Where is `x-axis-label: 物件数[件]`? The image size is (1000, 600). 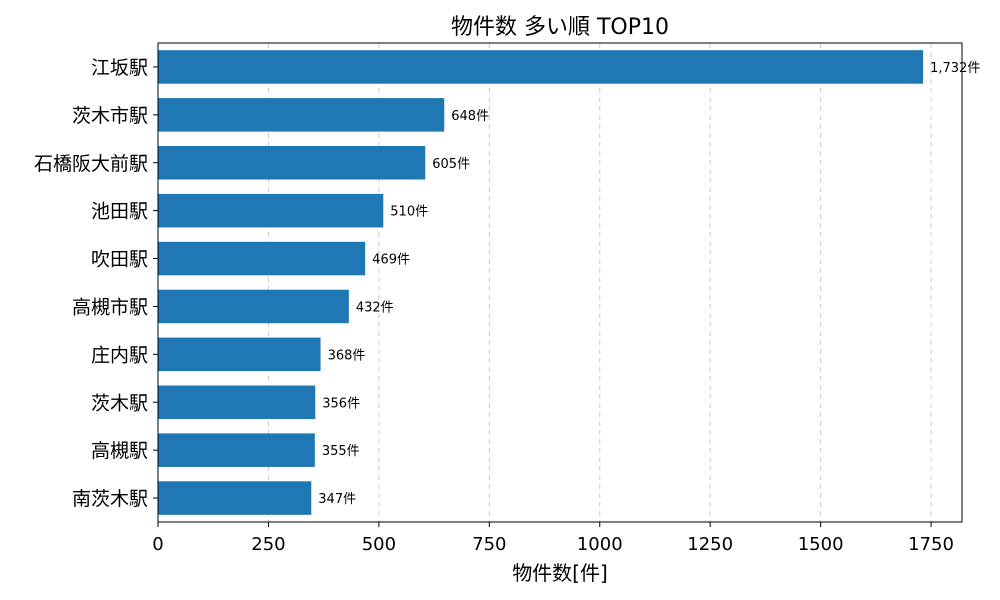
x-axis-label: 物件数[件] is located at coordinates (560, 573).